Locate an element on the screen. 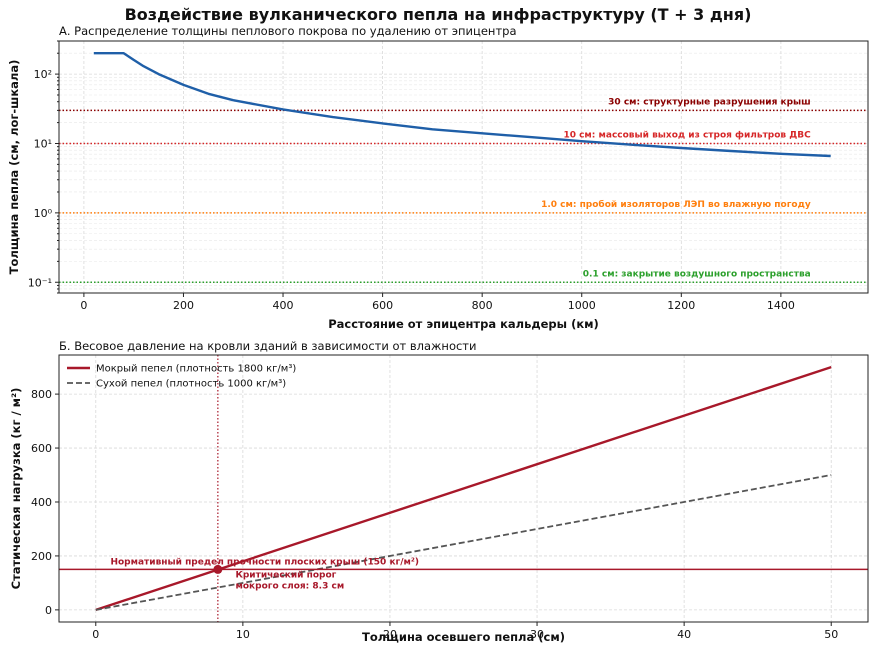 The width and height of the screenshot is (877, 653). panel-a-thickness-line is located at coordinates (462, 105).